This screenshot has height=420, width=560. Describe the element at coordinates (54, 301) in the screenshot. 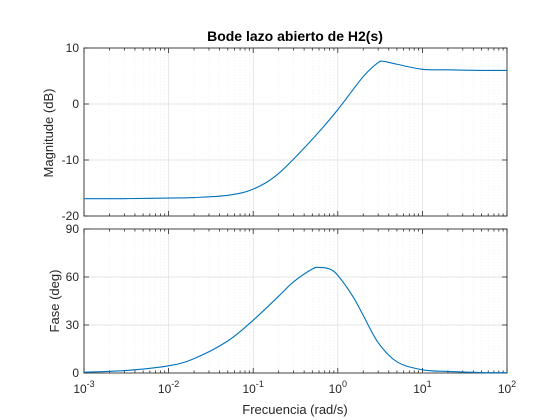

I see `phase-y-axis-label: Fase (deg)` at that location.